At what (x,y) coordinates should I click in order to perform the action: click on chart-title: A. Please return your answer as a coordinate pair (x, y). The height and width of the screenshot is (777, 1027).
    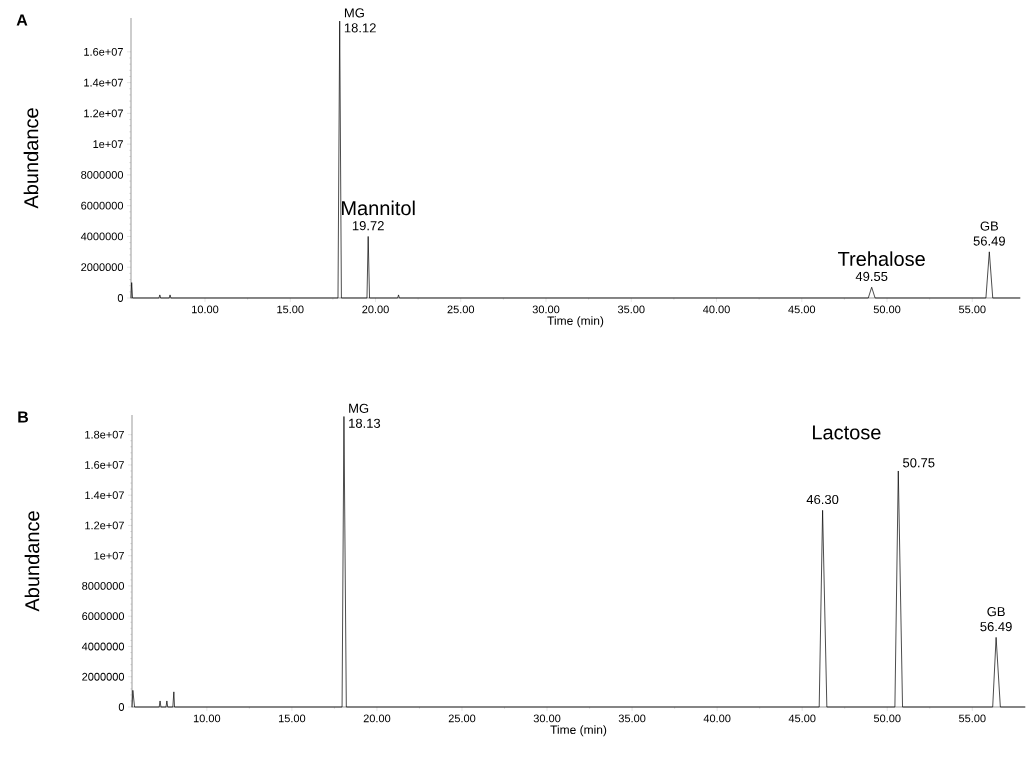
    Looking at the image, I should click on (22, 20).